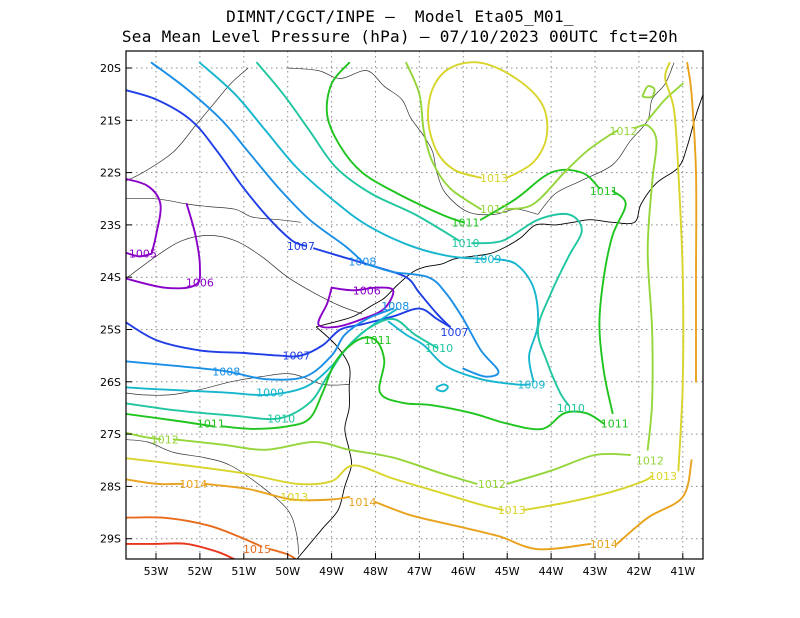 This screenshot has height=618, width=800. I want to click on isobar-label: 1015, so click(257, 549).